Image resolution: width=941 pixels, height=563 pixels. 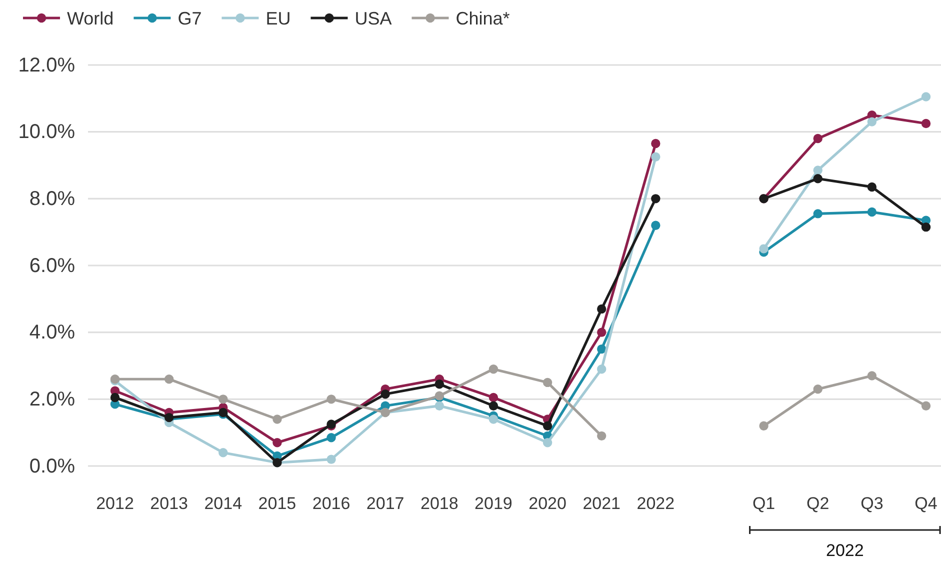 I want to click on y-tick-label: 2.0%, so click(x=52, y=399).